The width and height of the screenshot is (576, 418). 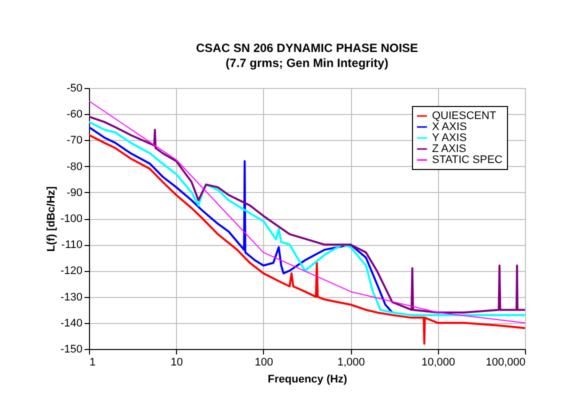 I want to click on legend-label: X AXIS, so click(x=449, y=127).